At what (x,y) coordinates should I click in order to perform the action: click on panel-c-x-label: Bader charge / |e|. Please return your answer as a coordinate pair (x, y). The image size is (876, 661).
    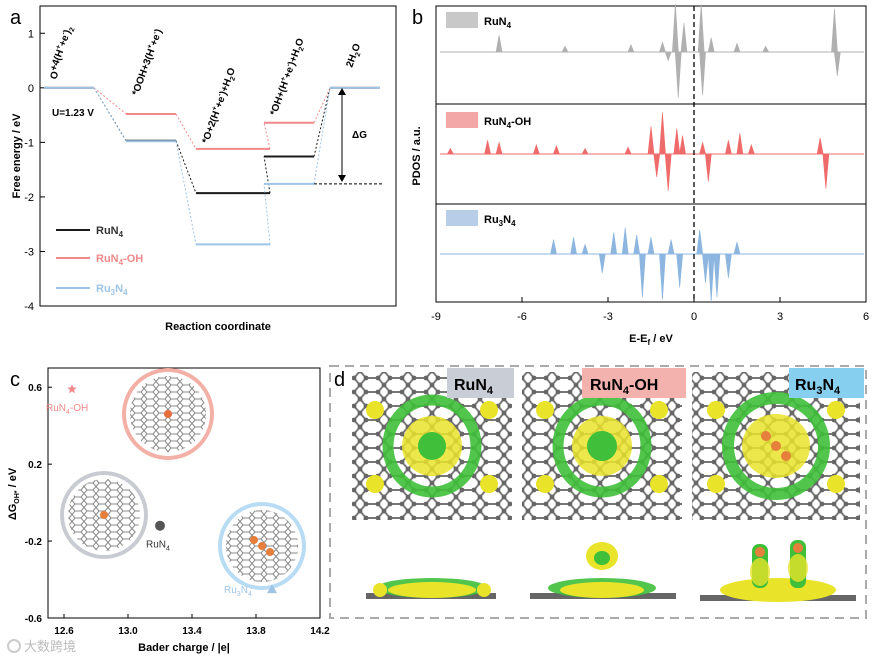
    Looking at the image, I should click on (184, 648).